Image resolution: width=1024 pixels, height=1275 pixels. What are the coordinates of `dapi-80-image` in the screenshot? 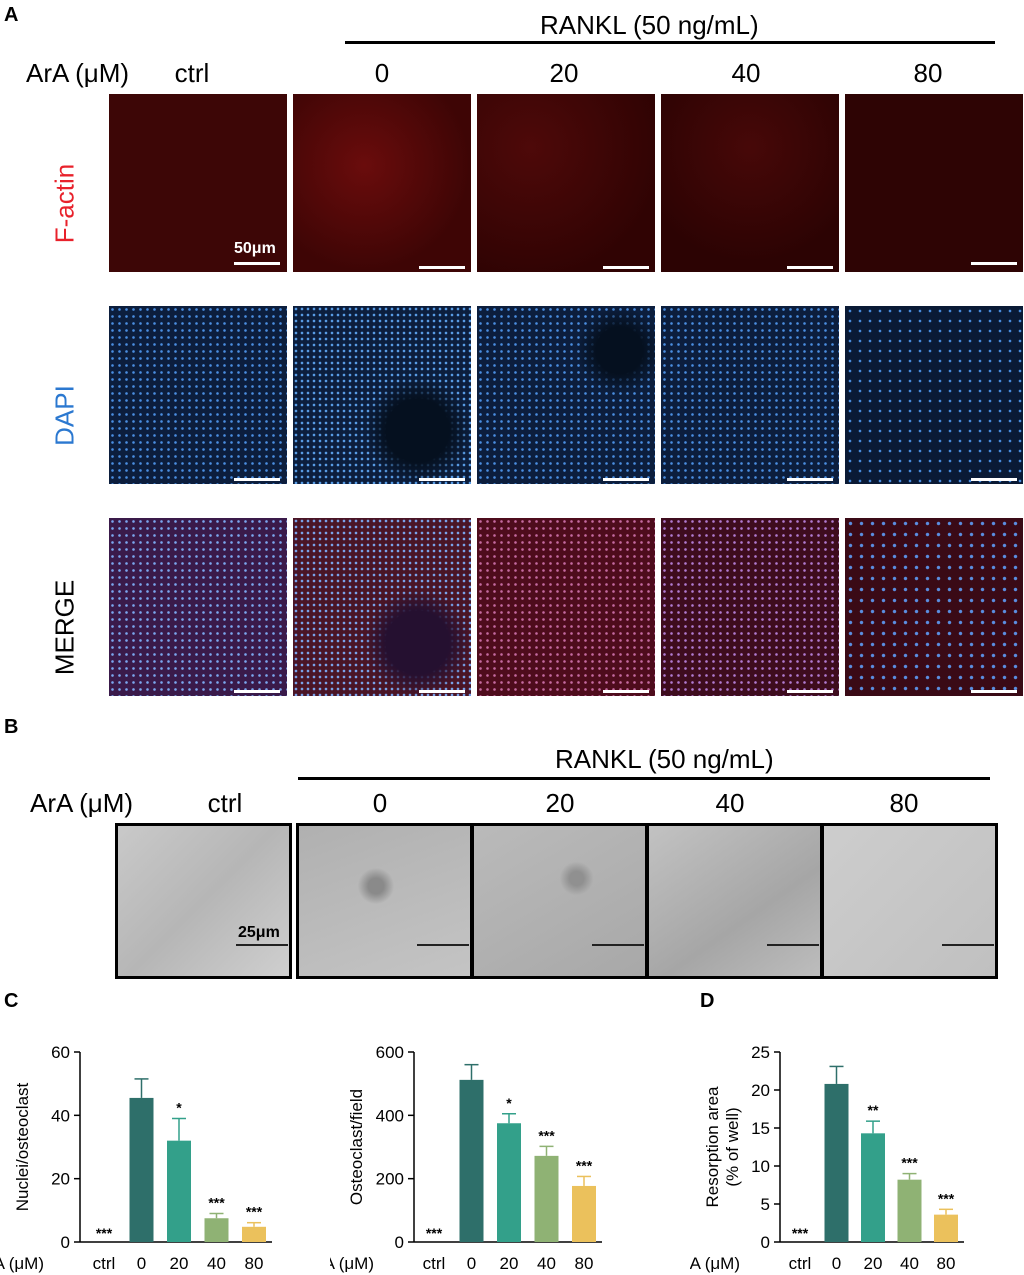 It's located at (934, 395).